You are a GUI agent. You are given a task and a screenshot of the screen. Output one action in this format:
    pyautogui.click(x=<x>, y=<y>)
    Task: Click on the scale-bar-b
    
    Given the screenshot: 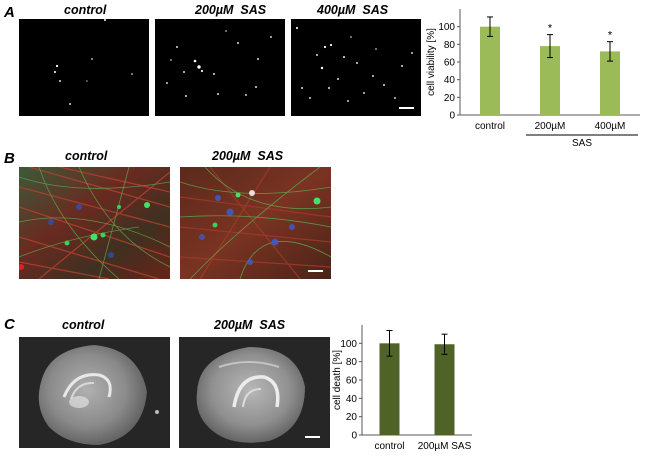 What is the action you would take?
    pyautogui.click(x=315, y=271)
    